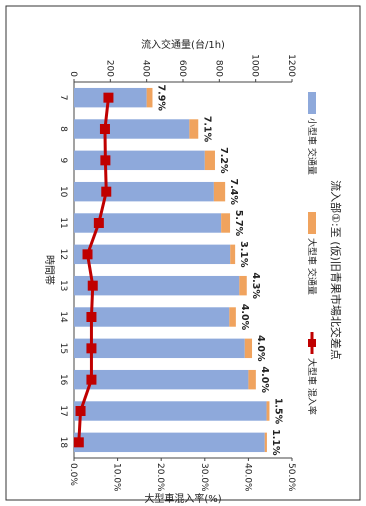 The height and width of the screenshot is (506, 366). What do you see at coordinates (73, 74) in the screenshot?
I see `y-tick-label: 0` at bounding box center [73, 74].